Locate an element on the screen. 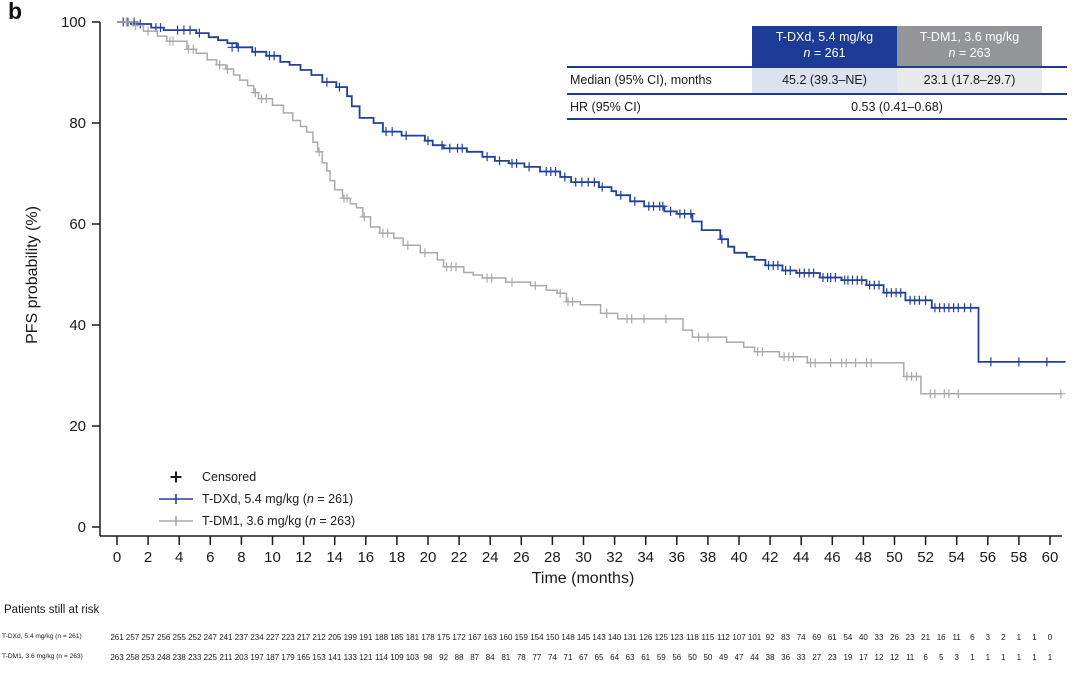  svg-text: 92 is located at coordinates (443, 657).